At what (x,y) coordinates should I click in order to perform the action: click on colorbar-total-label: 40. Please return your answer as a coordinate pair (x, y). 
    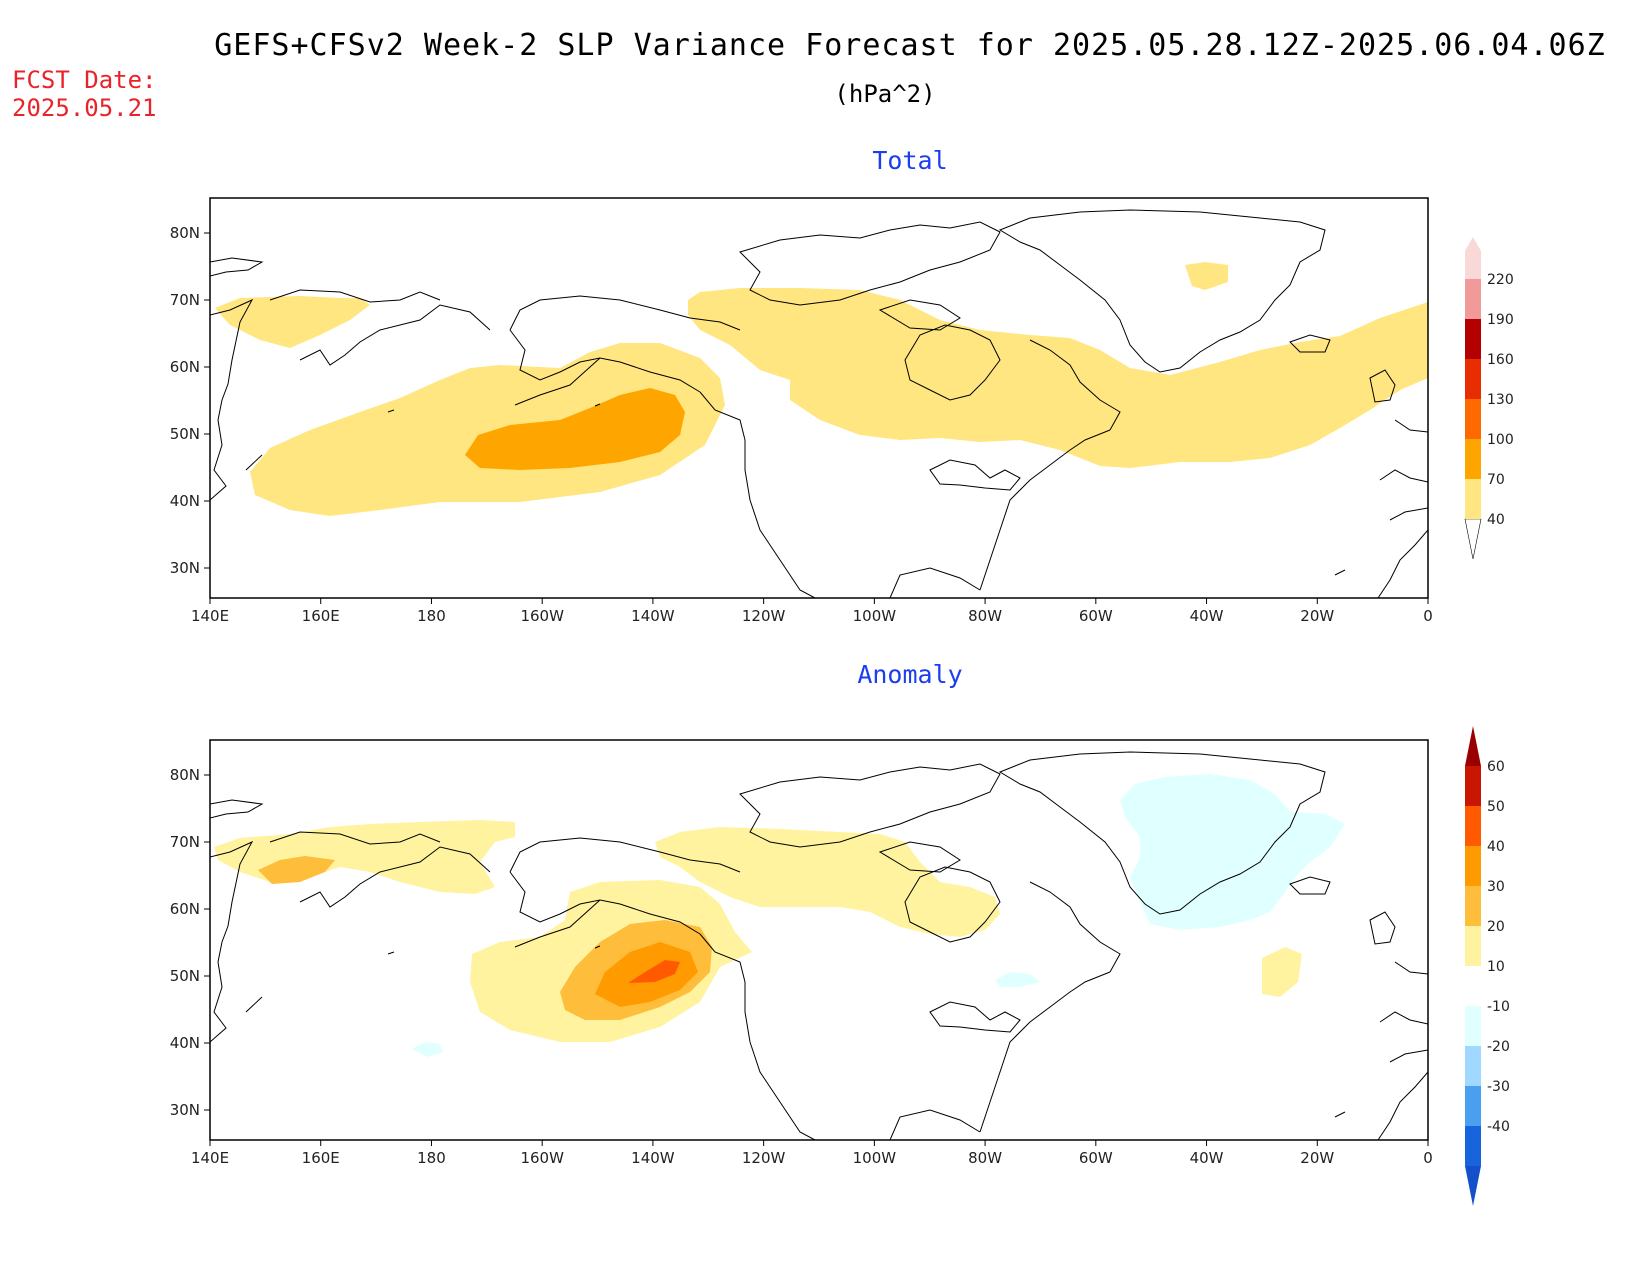
    Looking at the image, I should click on (1496, 520).